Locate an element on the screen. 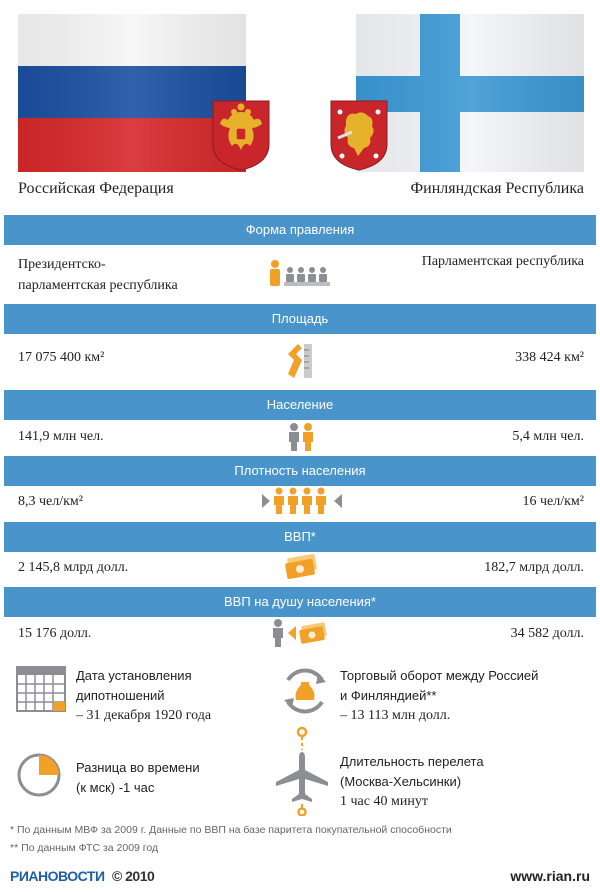  trade-cycle-icon is located at coordinates (305, 691).